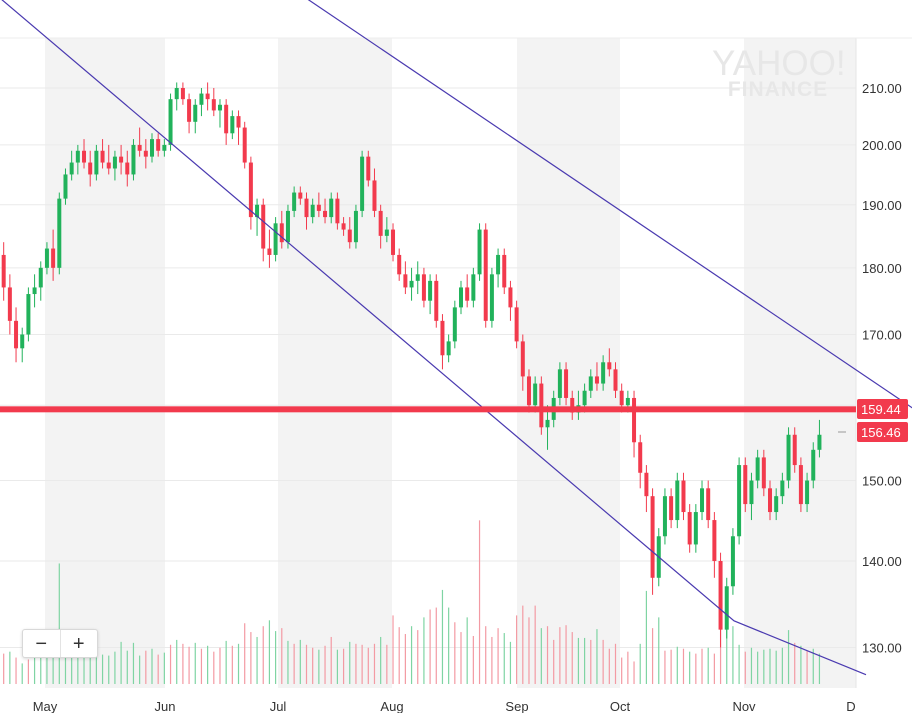 Image resolution: width=912 pixels, height=718 pixels. What do you see at coordinates (41, 643) in the screenshot?
I see `zoom-out-button: −` at bounding box center [41, 643].